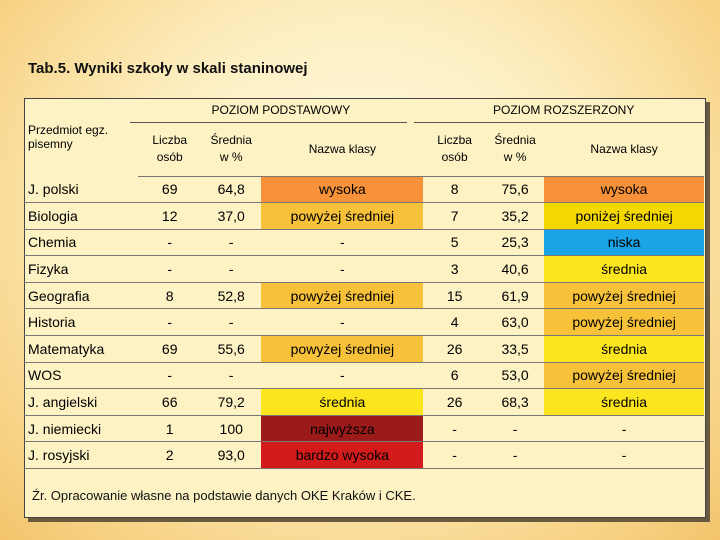 This screenshot has height=540, width=720. I want to click on extended-mean-cell: 33,5, so click(515, 349).